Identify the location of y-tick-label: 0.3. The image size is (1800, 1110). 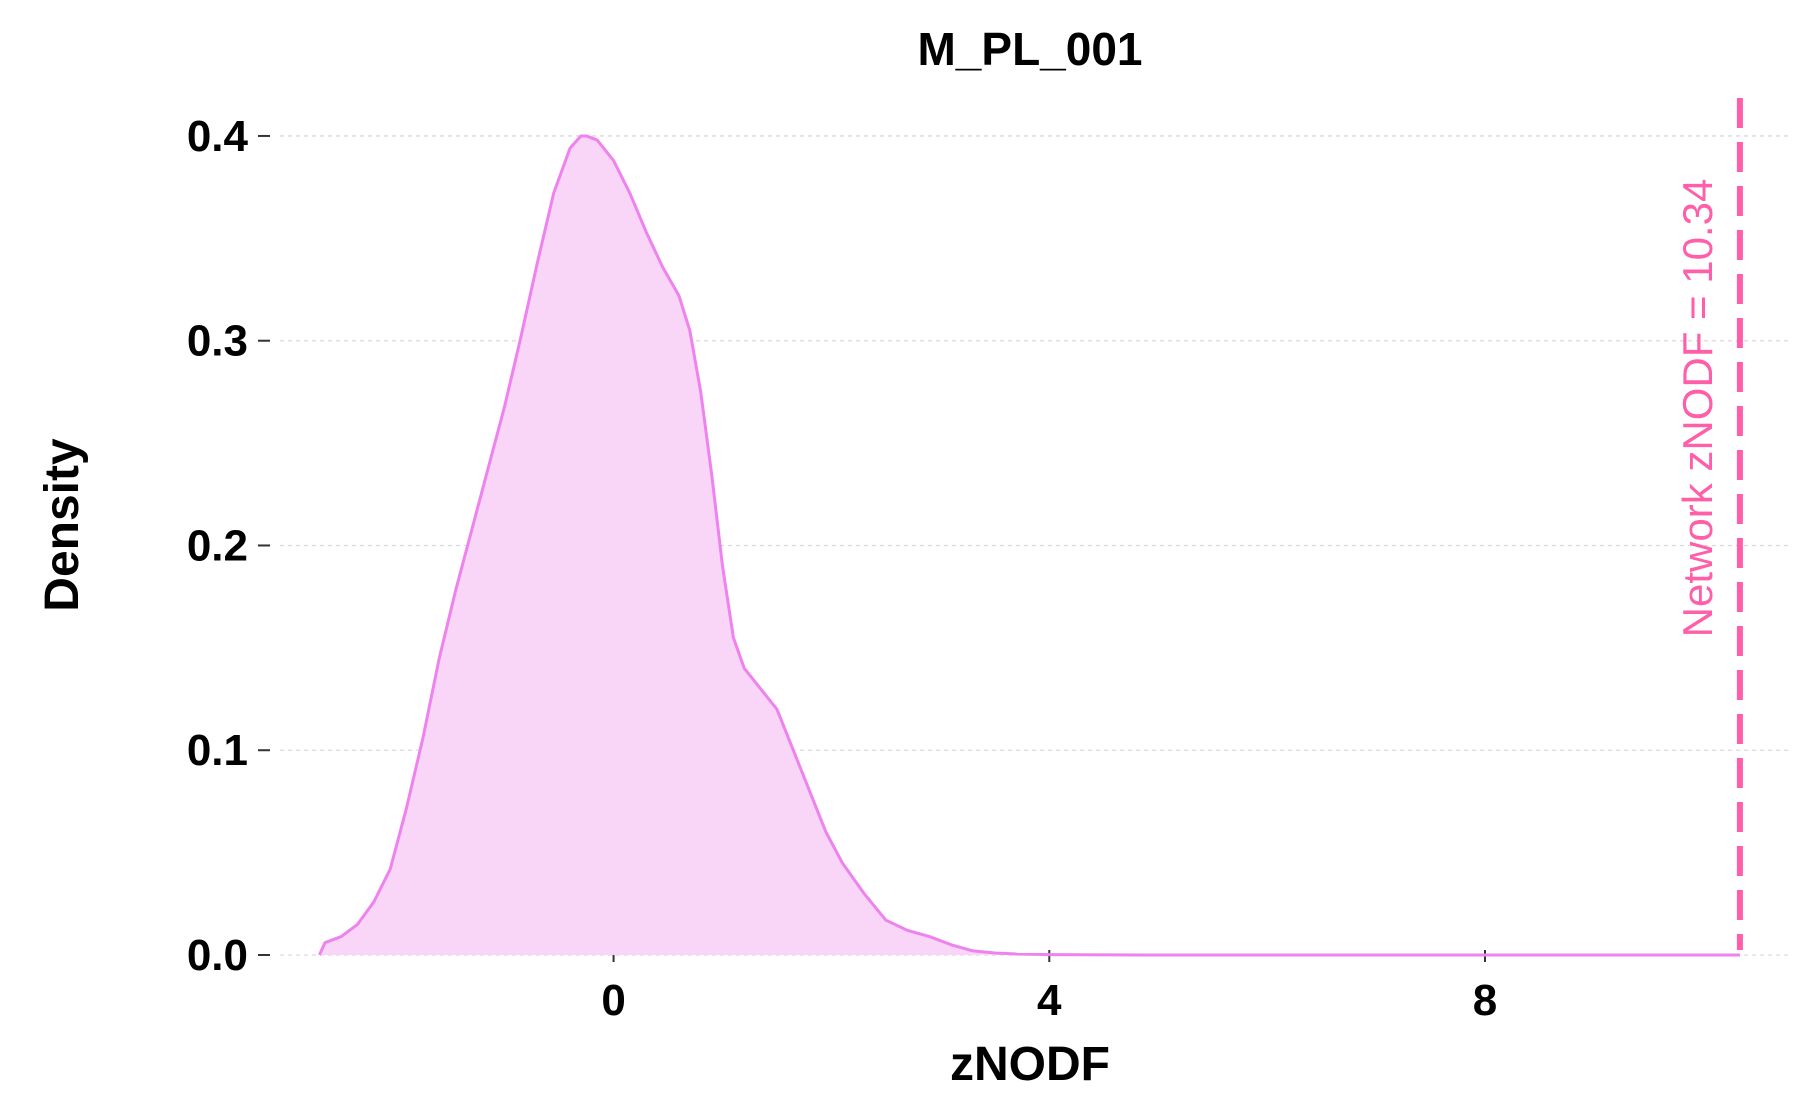
(217, 341).